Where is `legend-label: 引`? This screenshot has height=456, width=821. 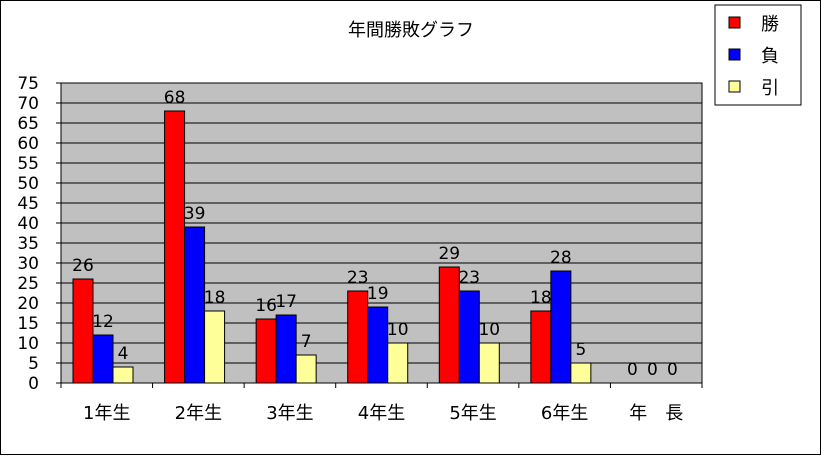 legend-label: 引 is located at coordinates (770, 88).